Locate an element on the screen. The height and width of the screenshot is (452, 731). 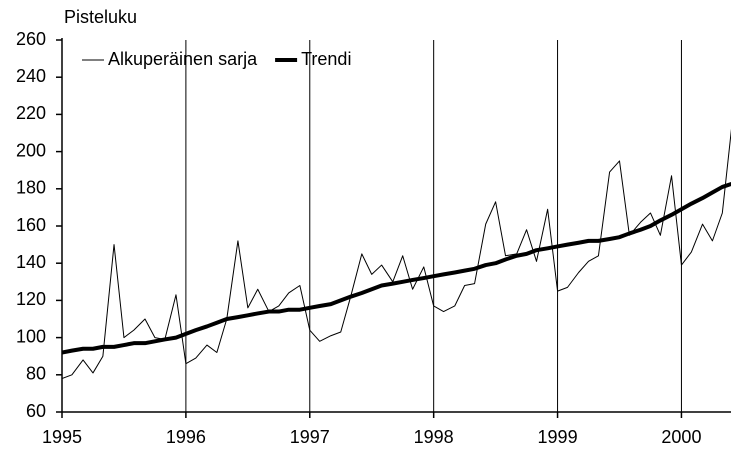
y-tick-label: 120 is located at coordinates (31, 299).